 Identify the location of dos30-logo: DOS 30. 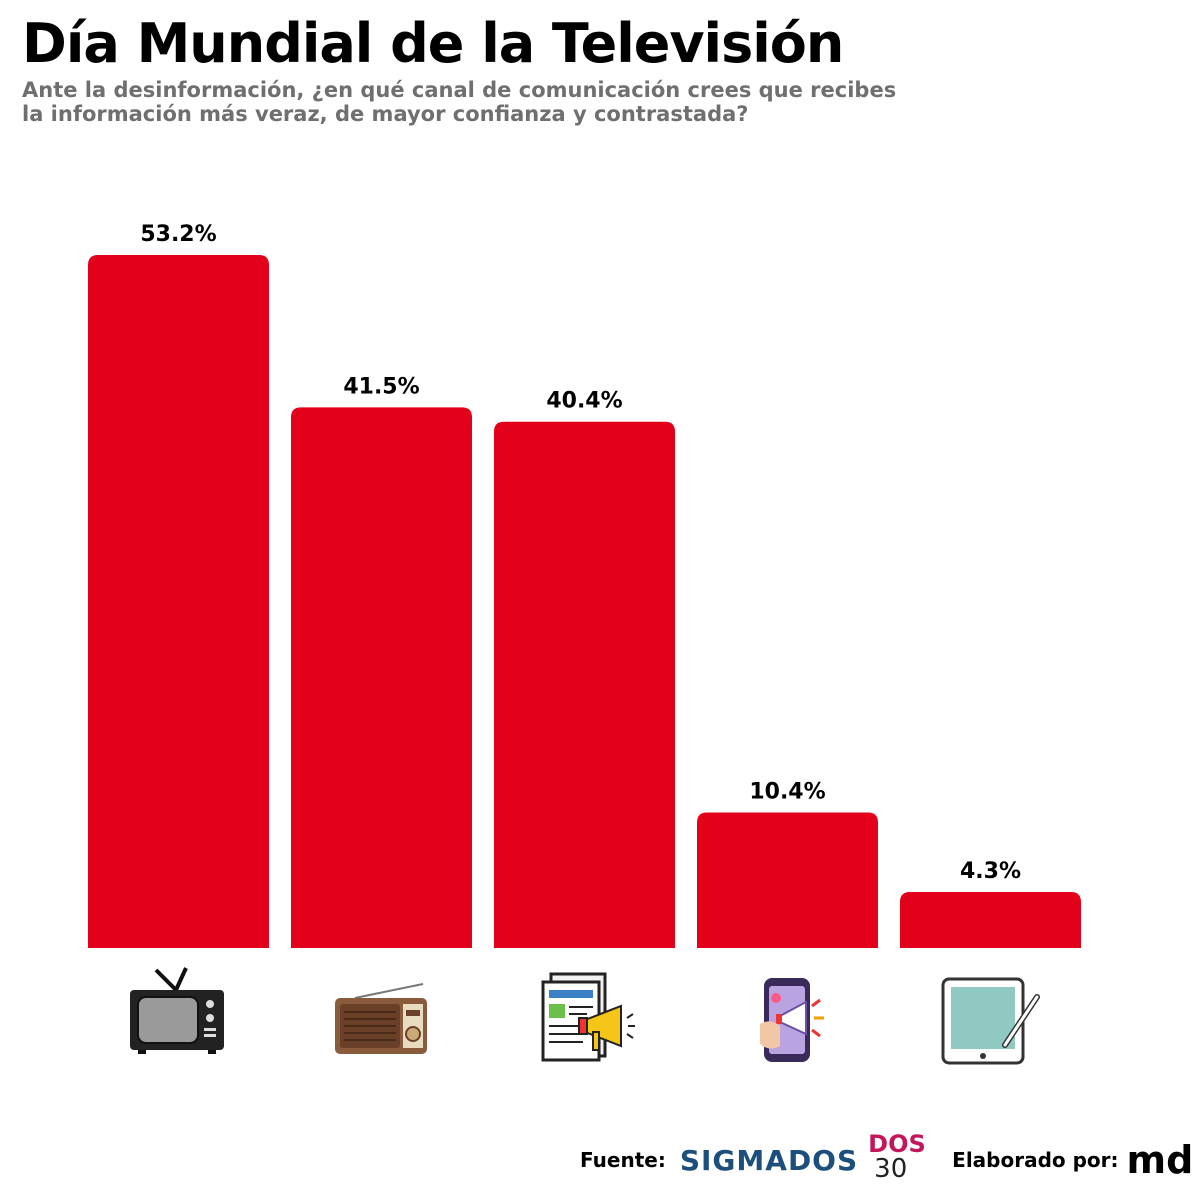
(895, 1159).